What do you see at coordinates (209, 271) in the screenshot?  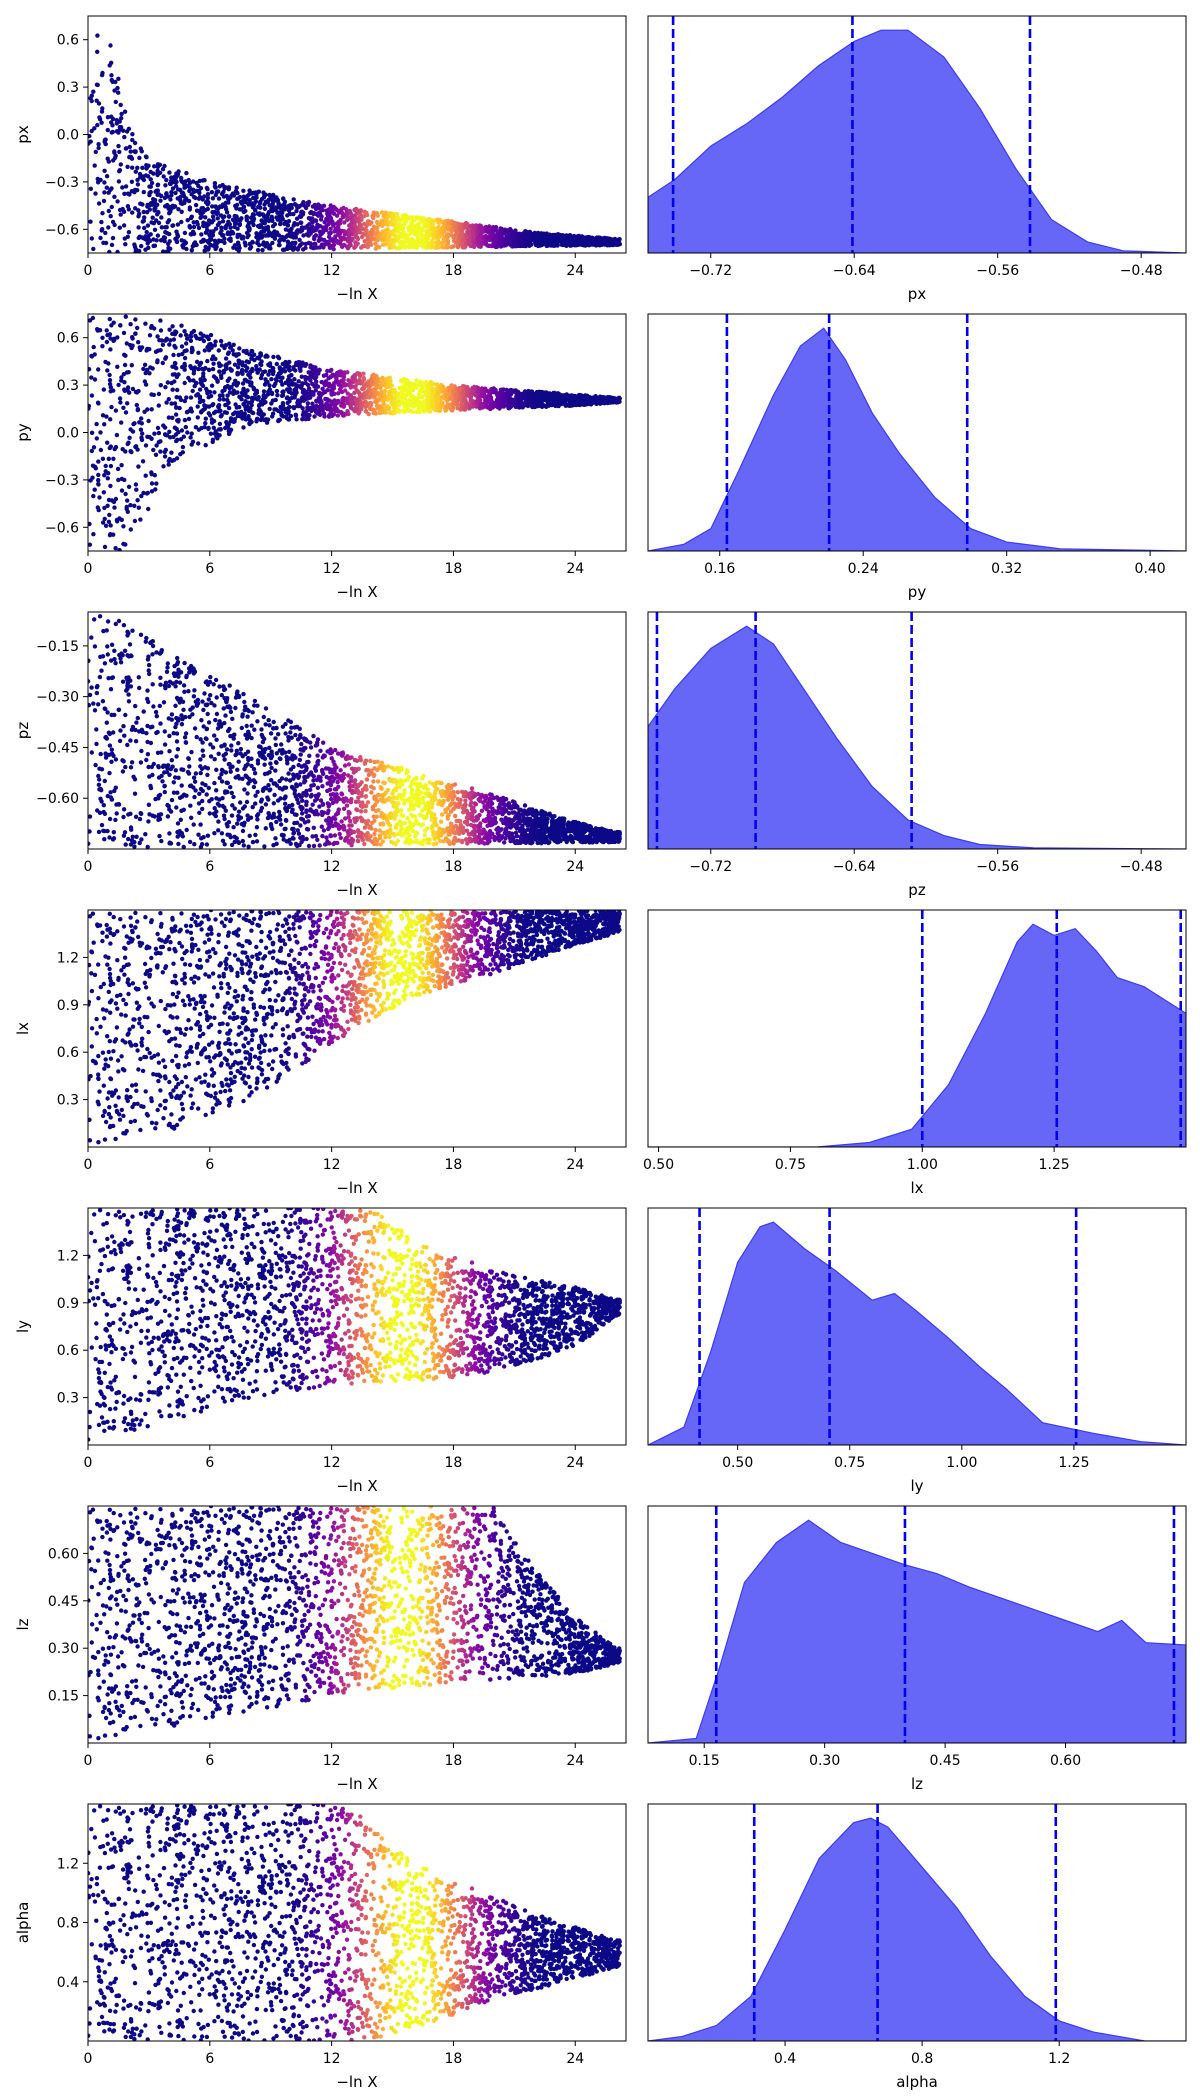 I see `x-tick-label: 6` at bounding box center [209, 271].